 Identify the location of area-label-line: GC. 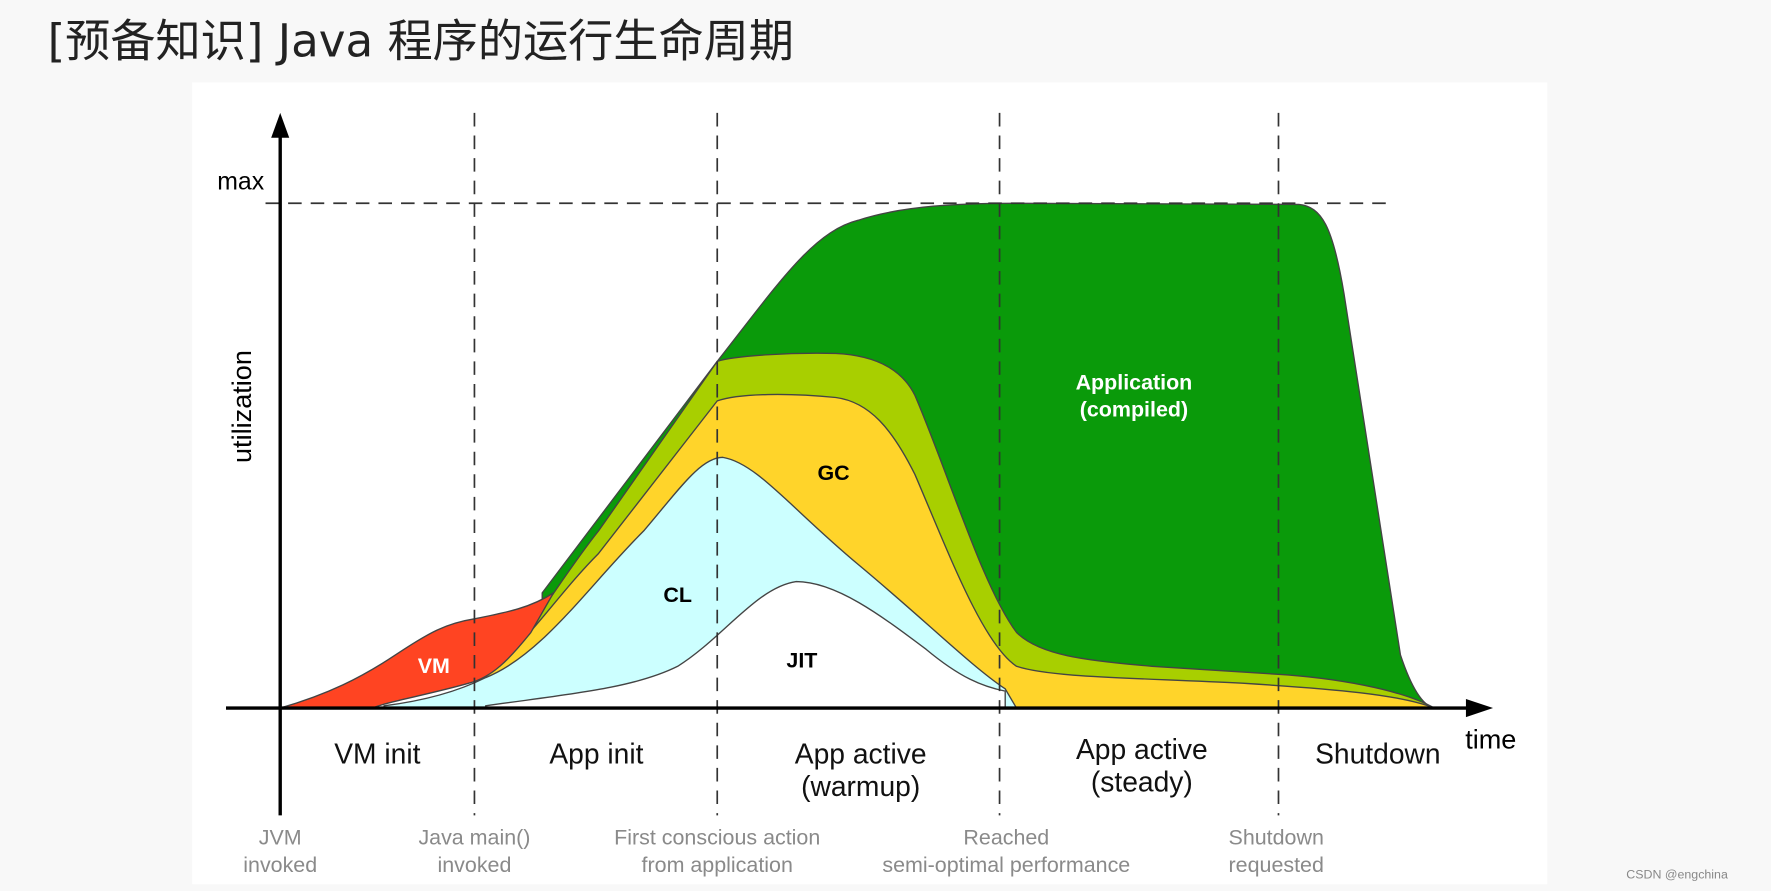
(833, 473).